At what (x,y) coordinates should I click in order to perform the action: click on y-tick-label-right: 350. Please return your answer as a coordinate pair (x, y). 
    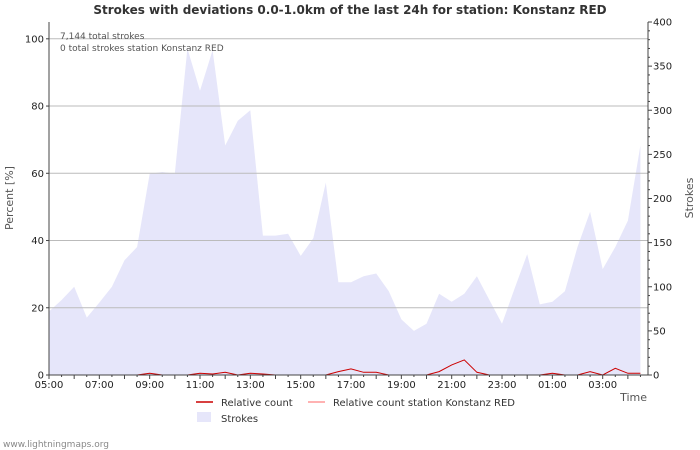
    Looking at the image, I should click on (662, 67).